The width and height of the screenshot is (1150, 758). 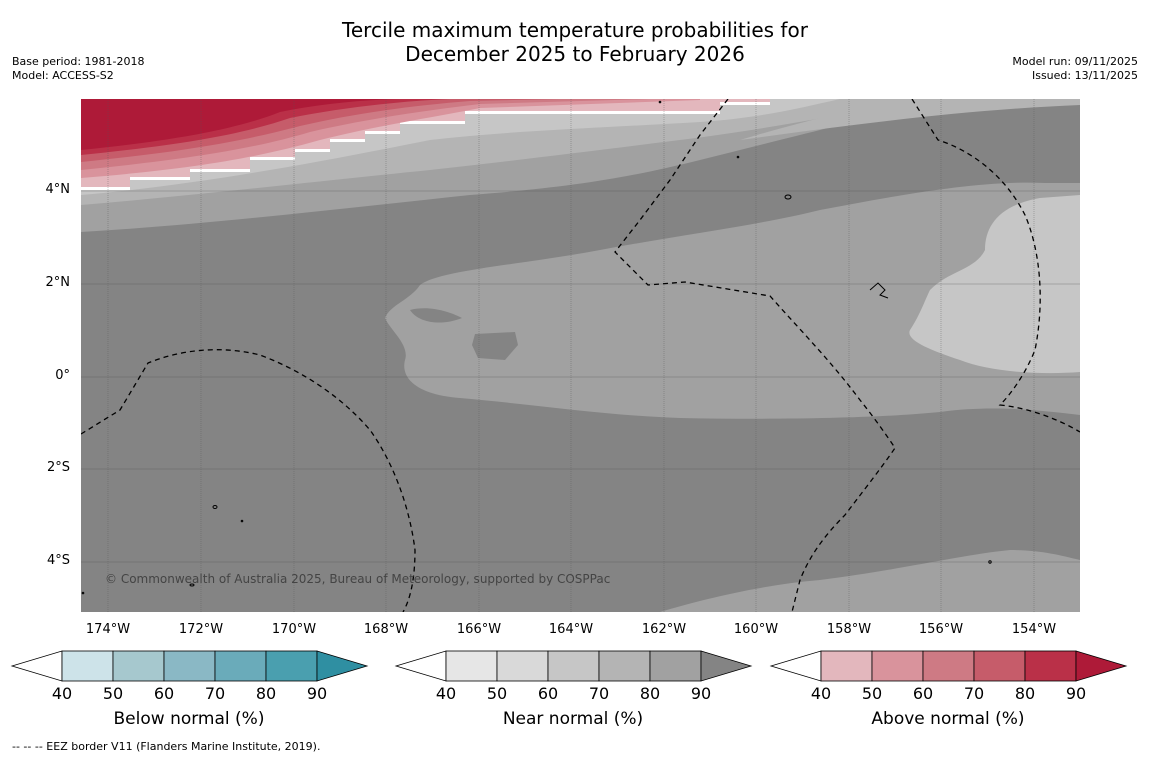 I want to click on lon-label-174w: 174°W, so click(x=108, y=629).